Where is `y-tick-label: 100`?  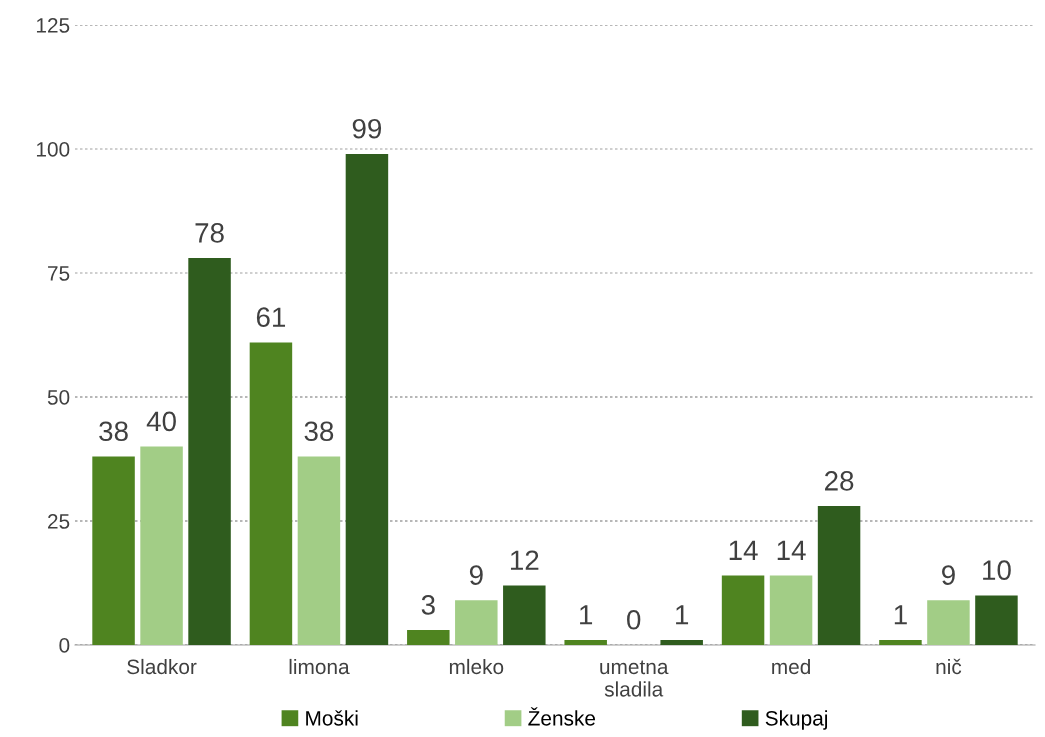
y-tick-label: 100 is located at coordinates (53, 149).